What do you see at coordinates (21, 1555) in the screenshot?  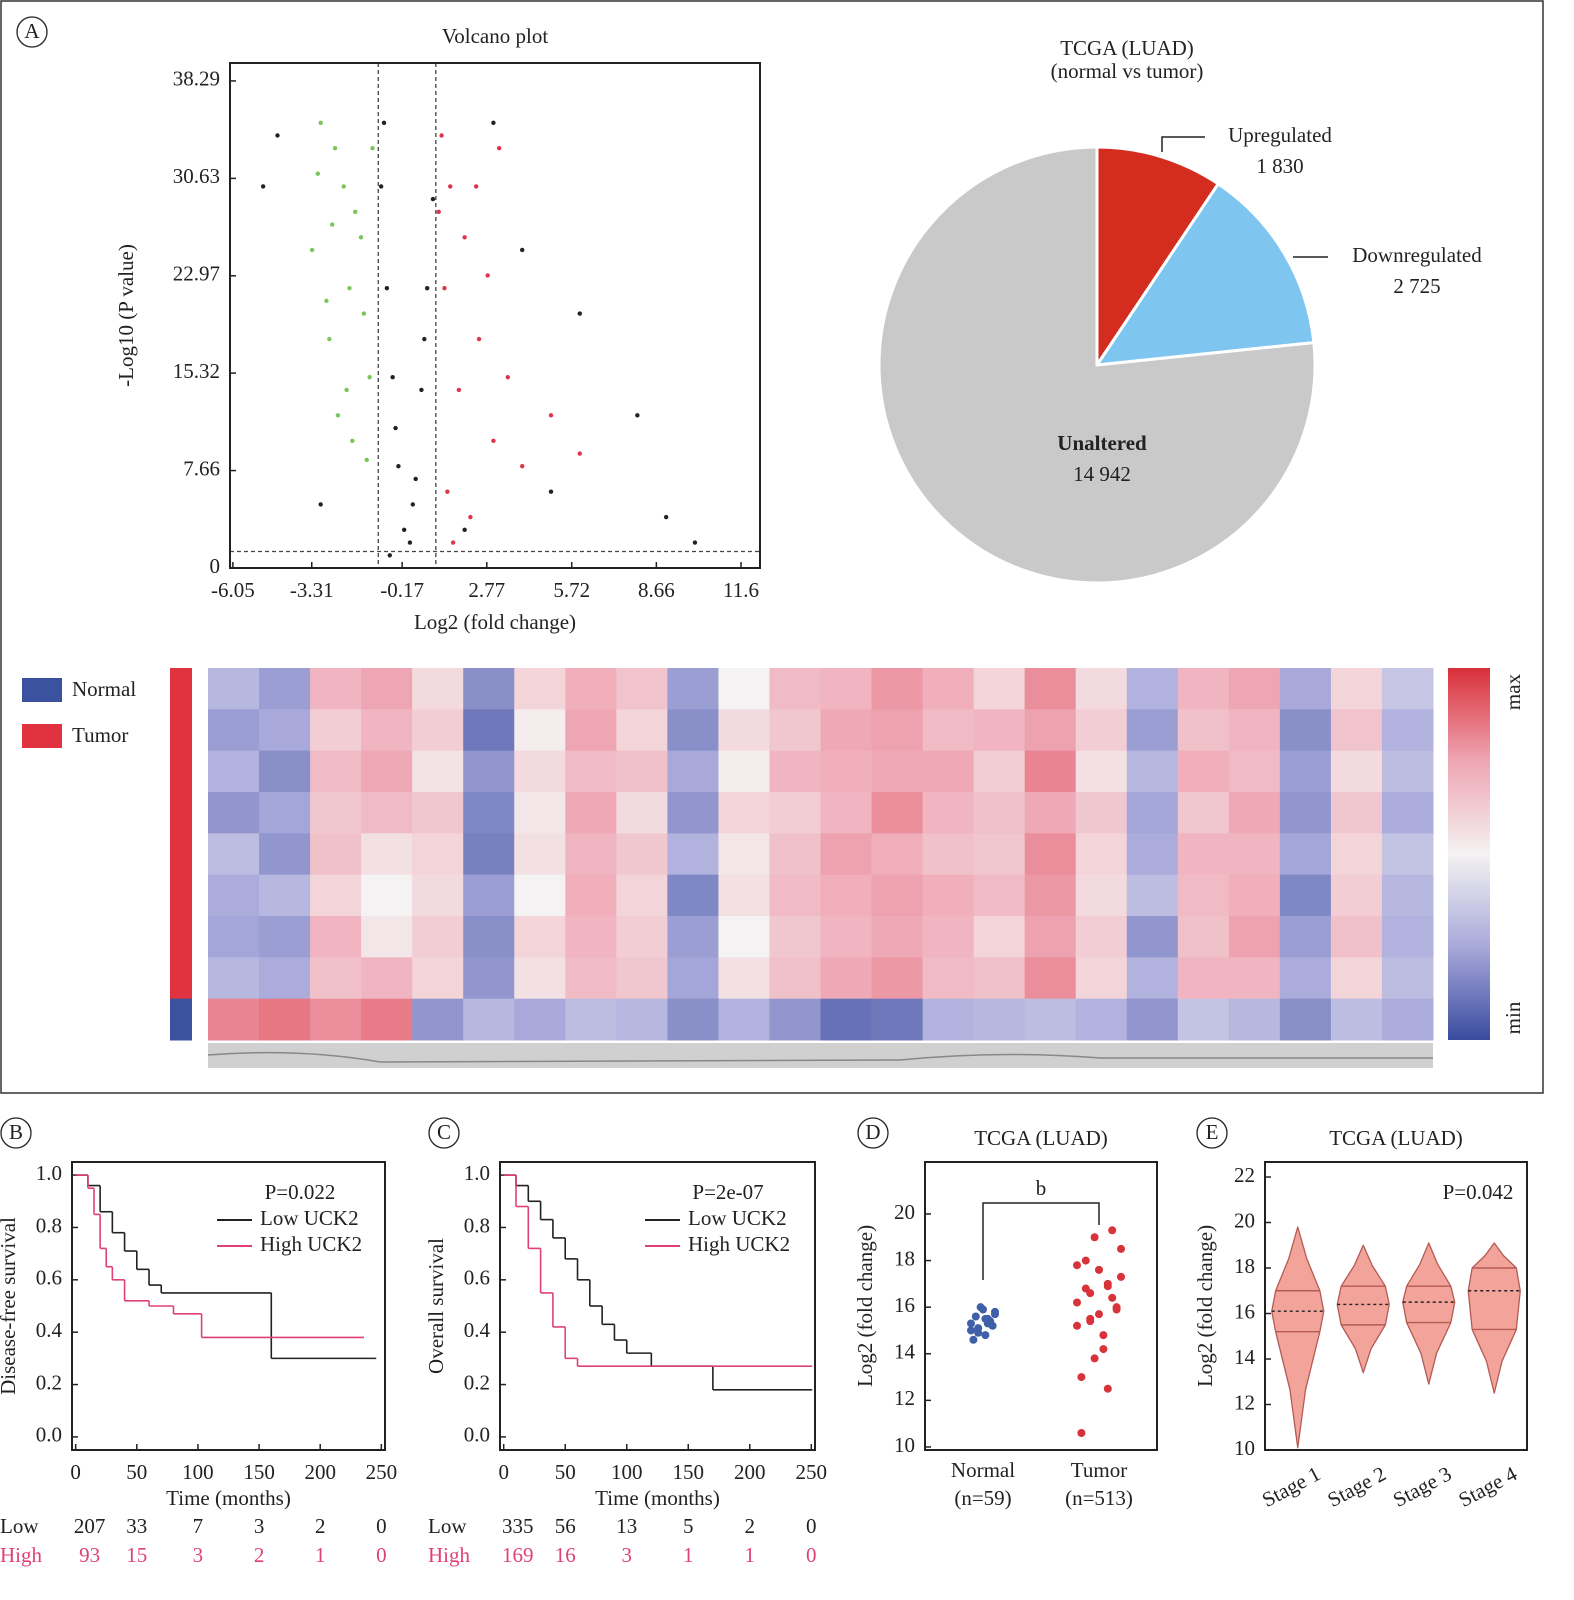 I see `risk-row-label: High` at bounding box center [21, 1555].